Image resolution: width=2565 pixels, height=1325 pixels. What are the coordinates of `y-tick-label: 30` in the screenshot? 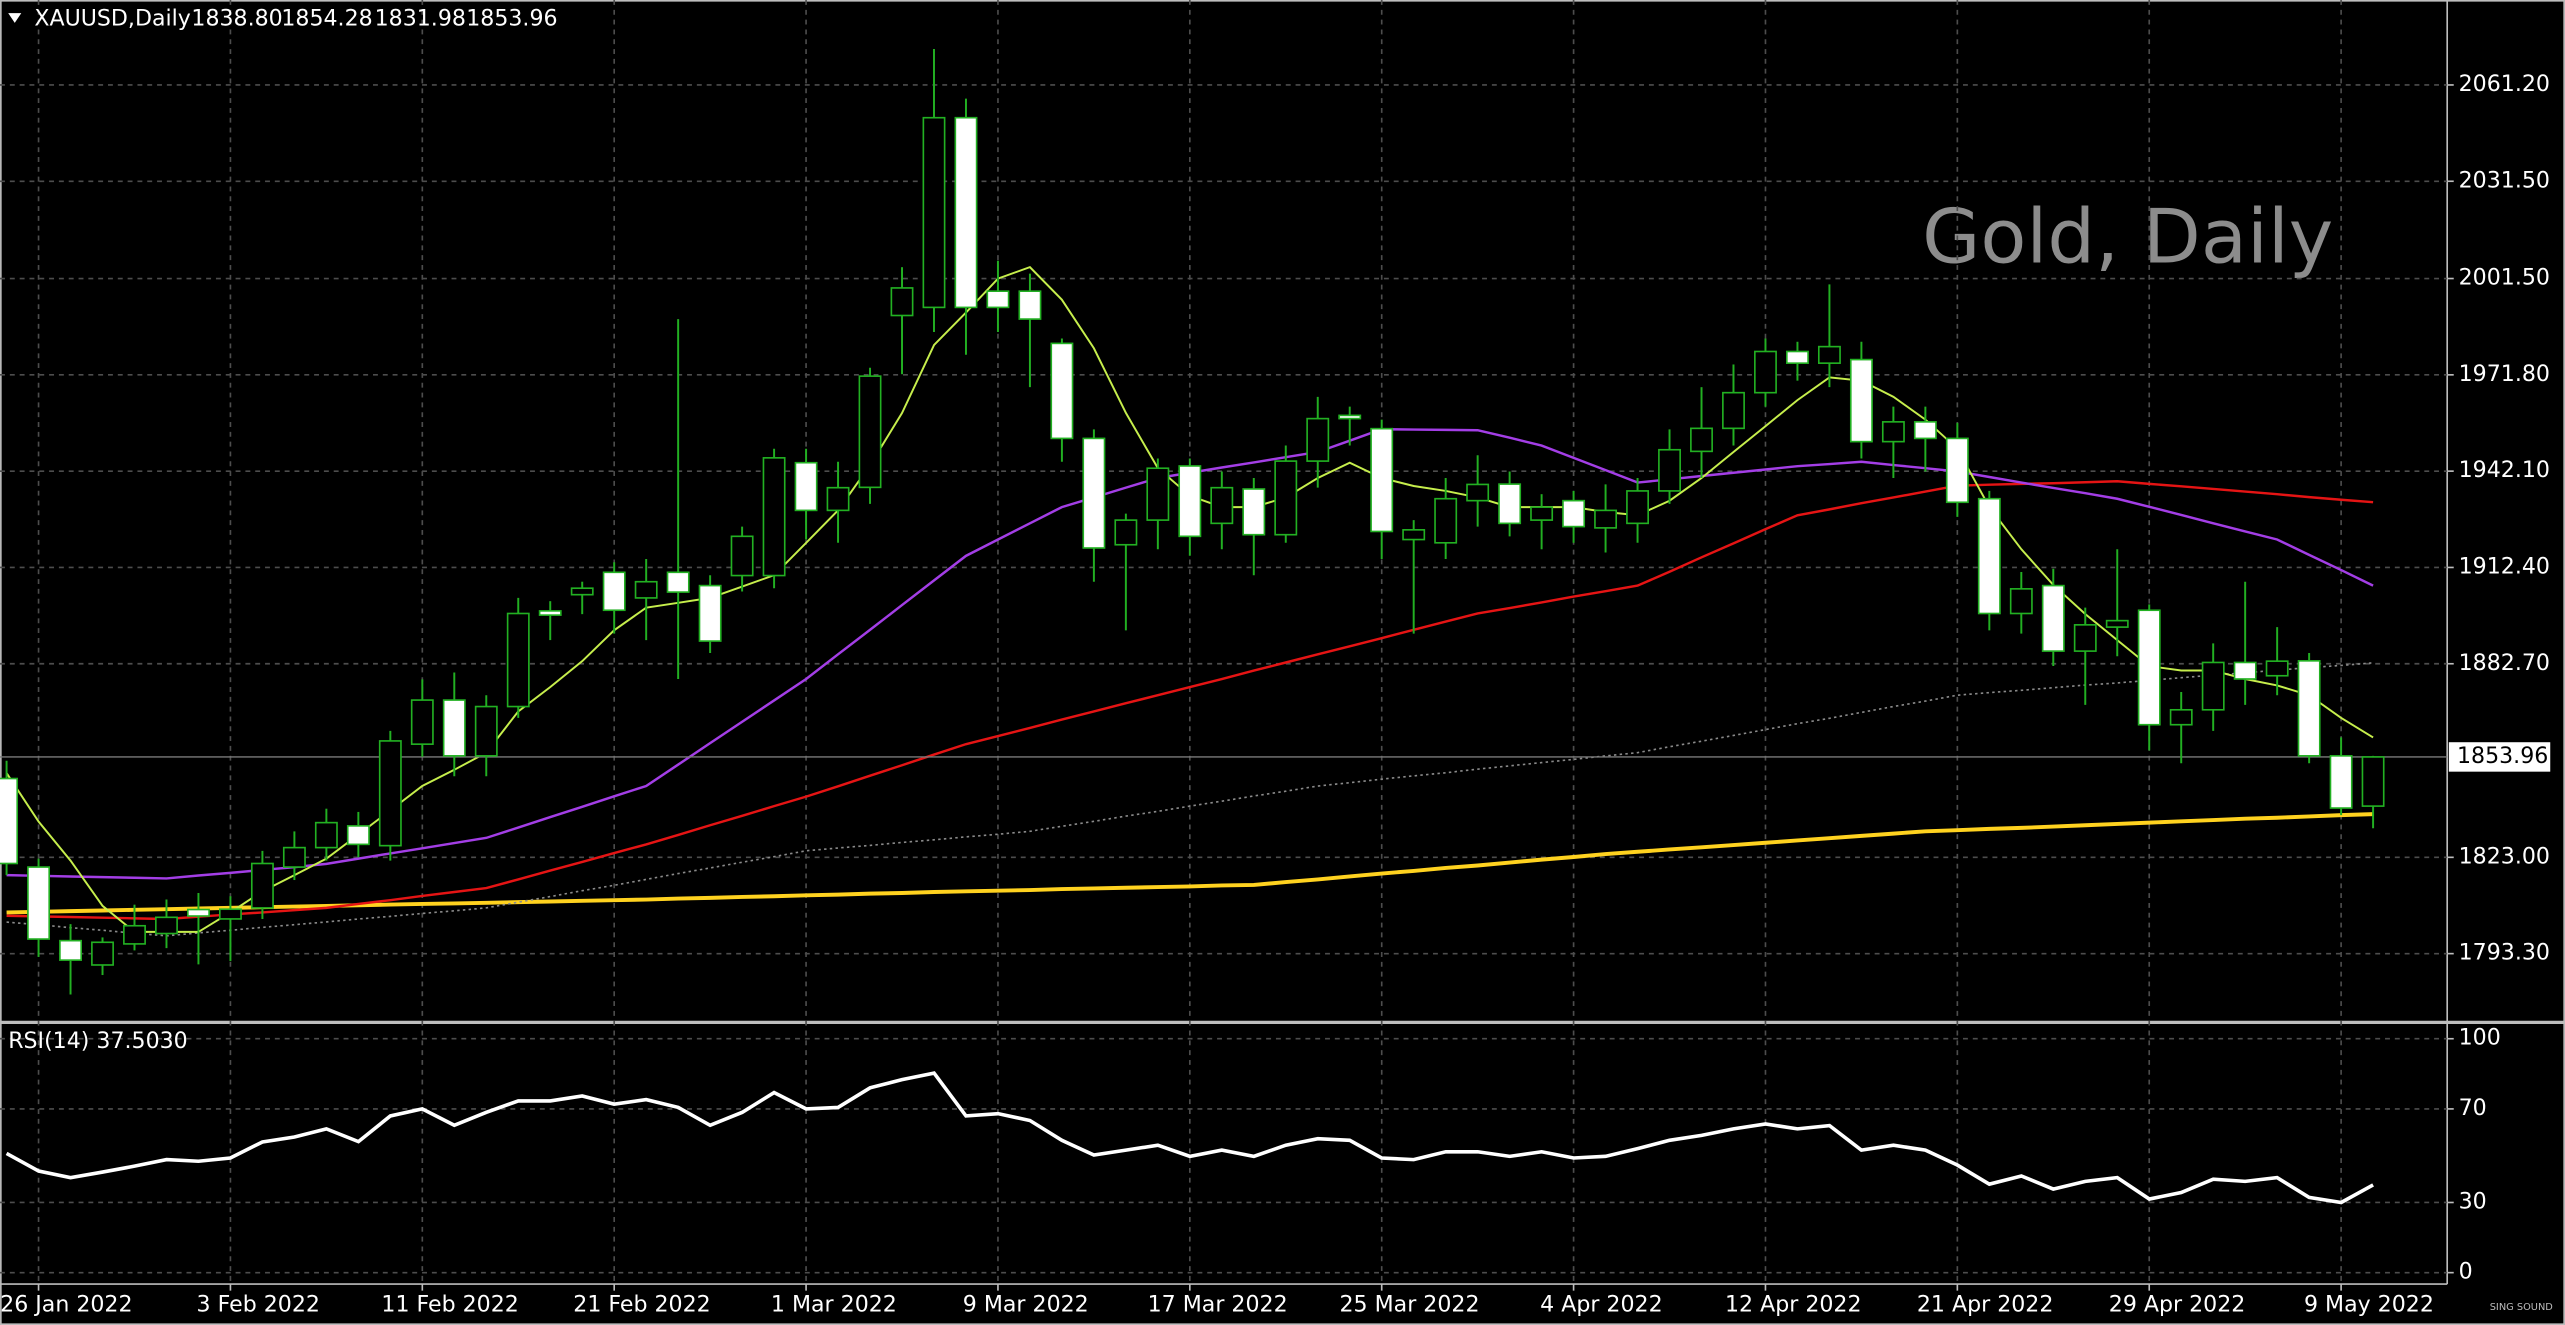 It's located at (2473, 1201).